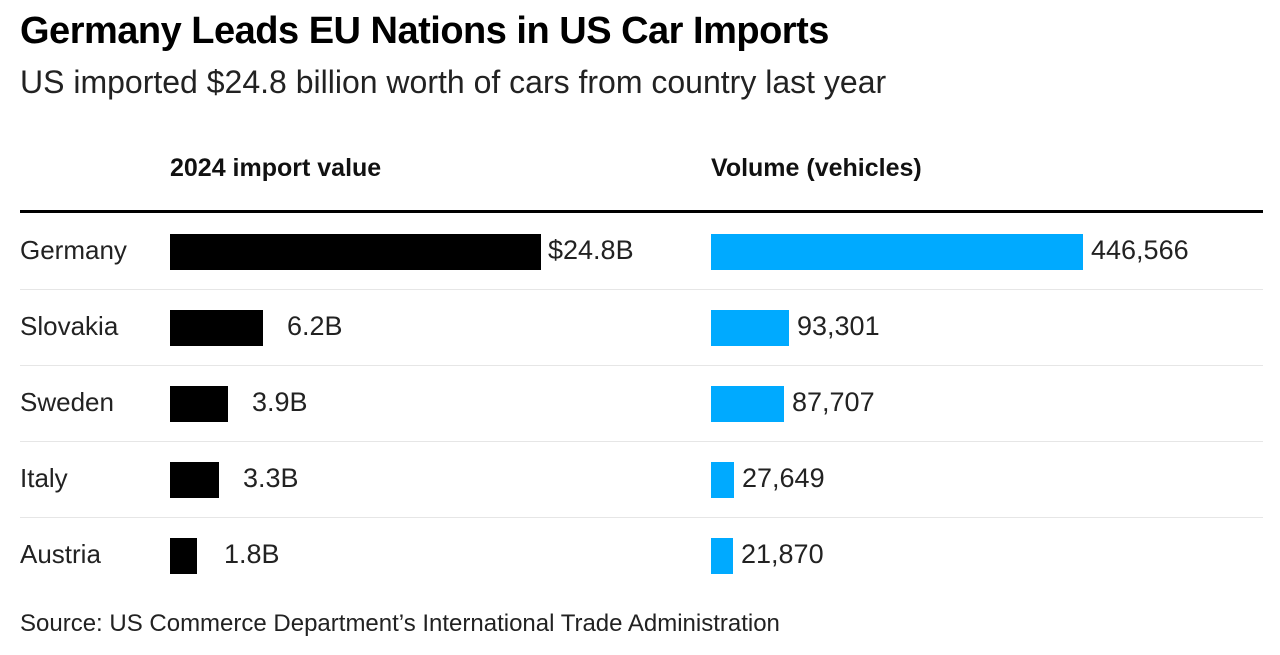 This screenshot has width=1280, height=655. I want to click on volume-bar-sweden, so click(747, 404).